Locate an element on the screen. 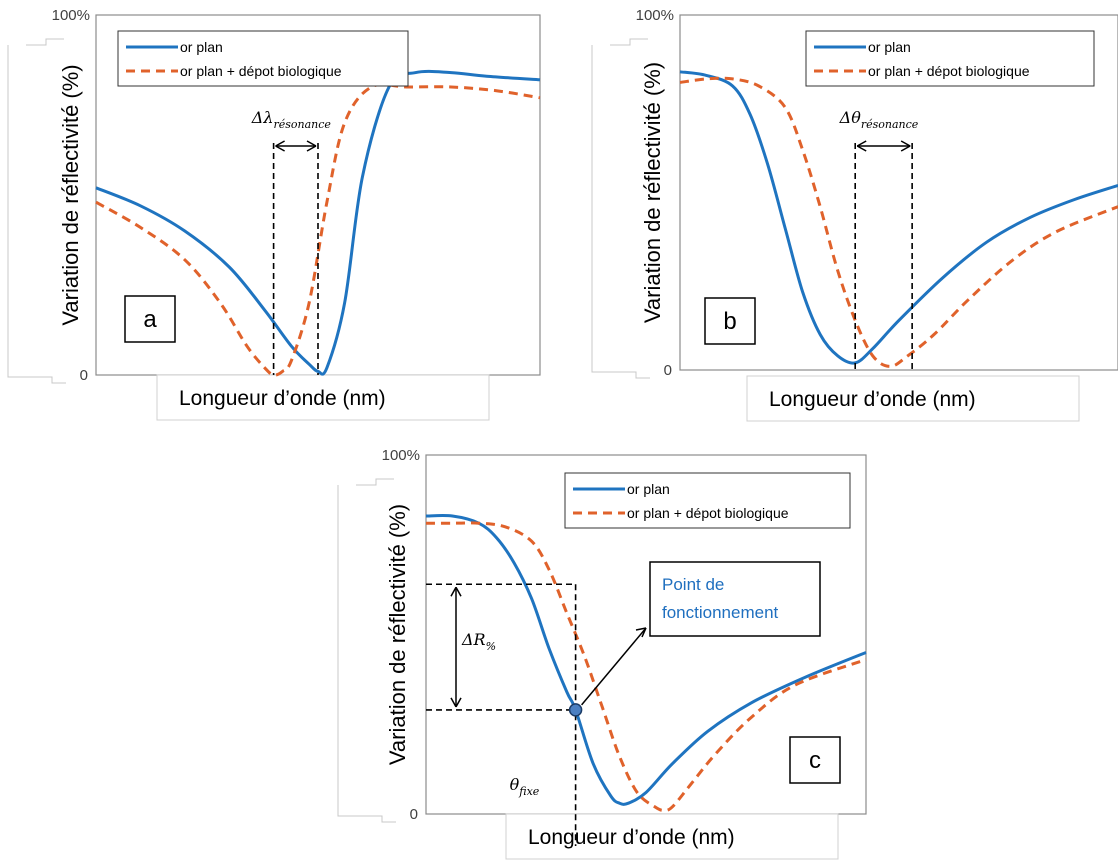 Image resolution: width=1118 pixels, height=865 pixels. resonance-symbol: Δλ is located at coordinates (262, 117).